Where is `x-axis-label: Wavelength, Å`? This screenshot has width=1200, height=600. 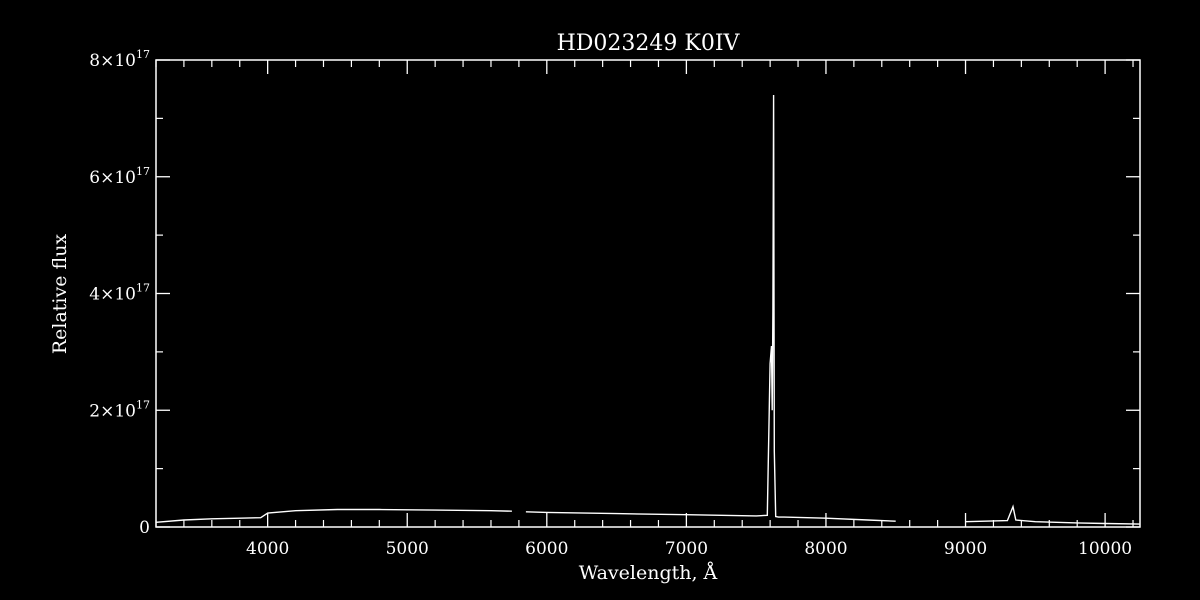 x-axis-label: Wavelength, Å is located at coordinates (648, 573).